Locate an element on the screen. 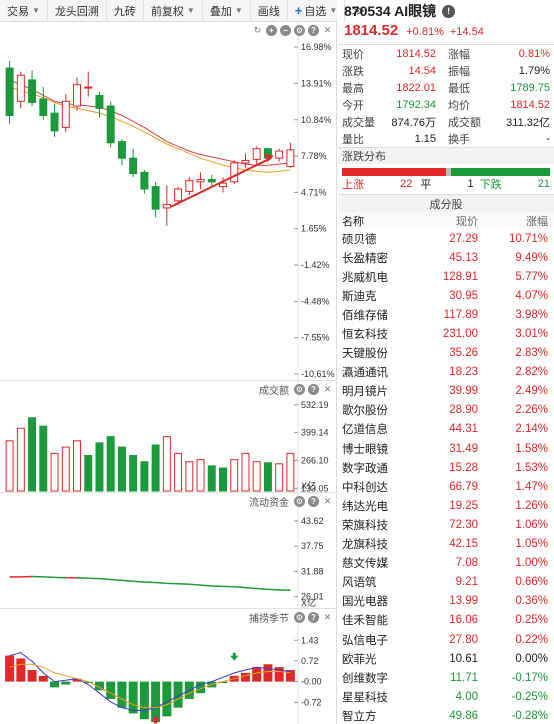  component-row: 欧菲光 10.61 0.00% is located at coordinates (446, 658).